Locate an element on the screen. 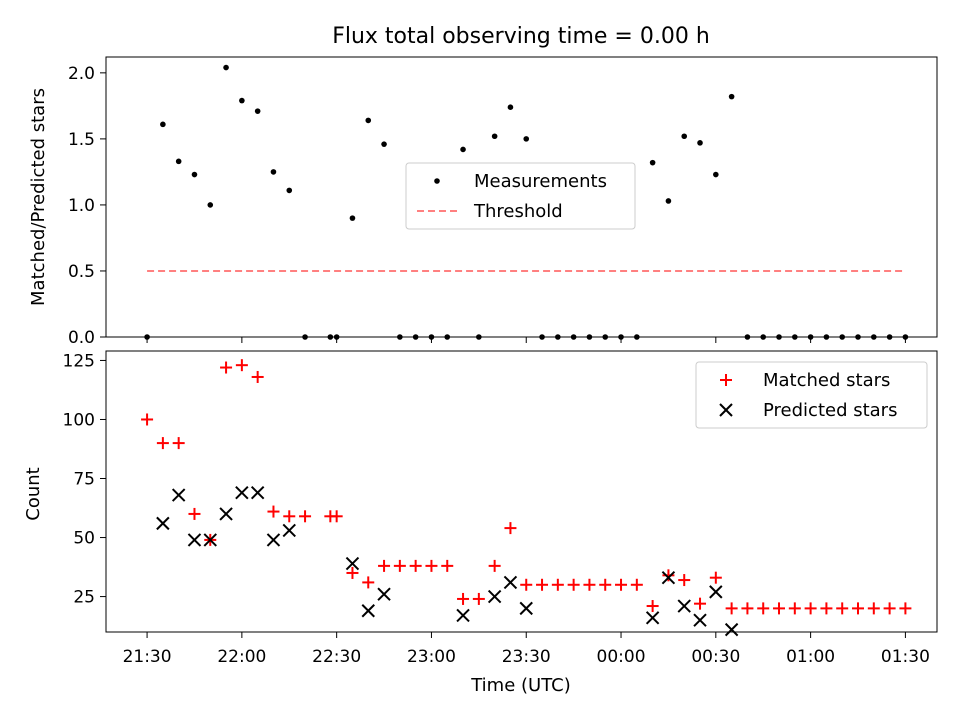  bottom-y-axis-label: Count is located at coordinates (33, 493).